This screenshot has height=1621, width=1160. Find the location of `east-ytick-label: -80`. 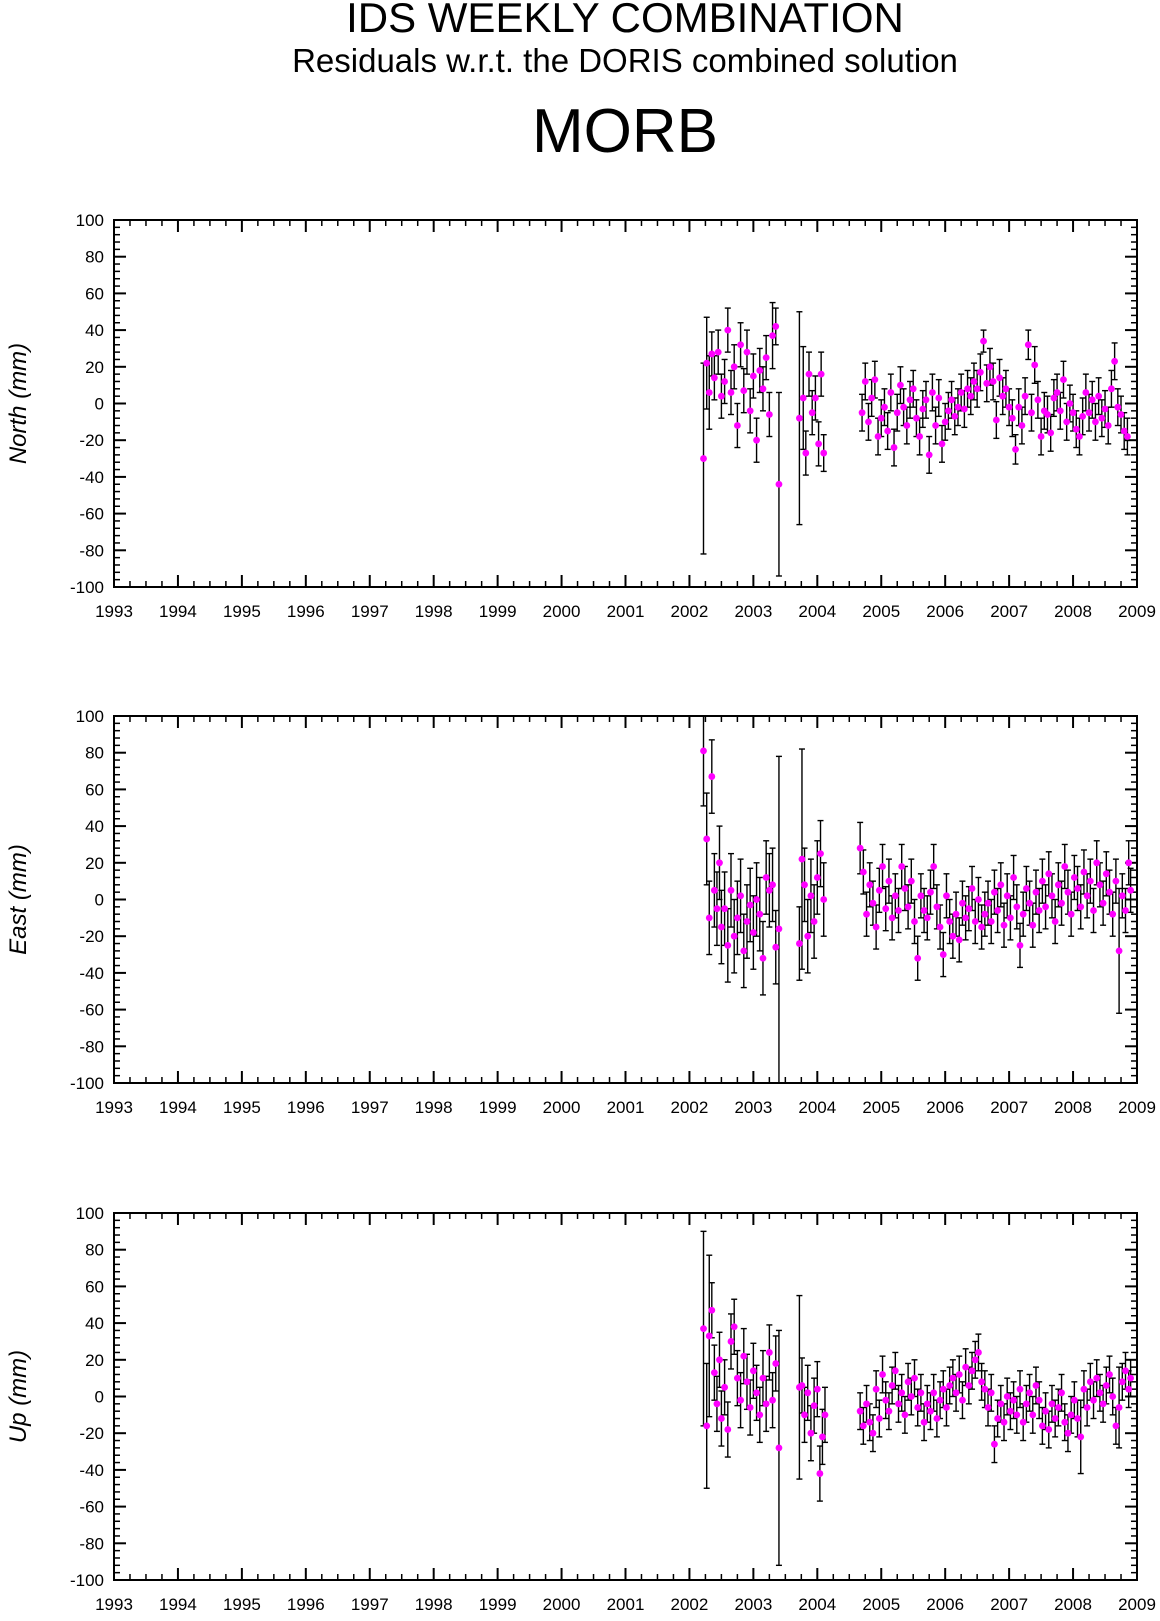

east-ytick-label: -80 is located at coordinates (91, 1046).